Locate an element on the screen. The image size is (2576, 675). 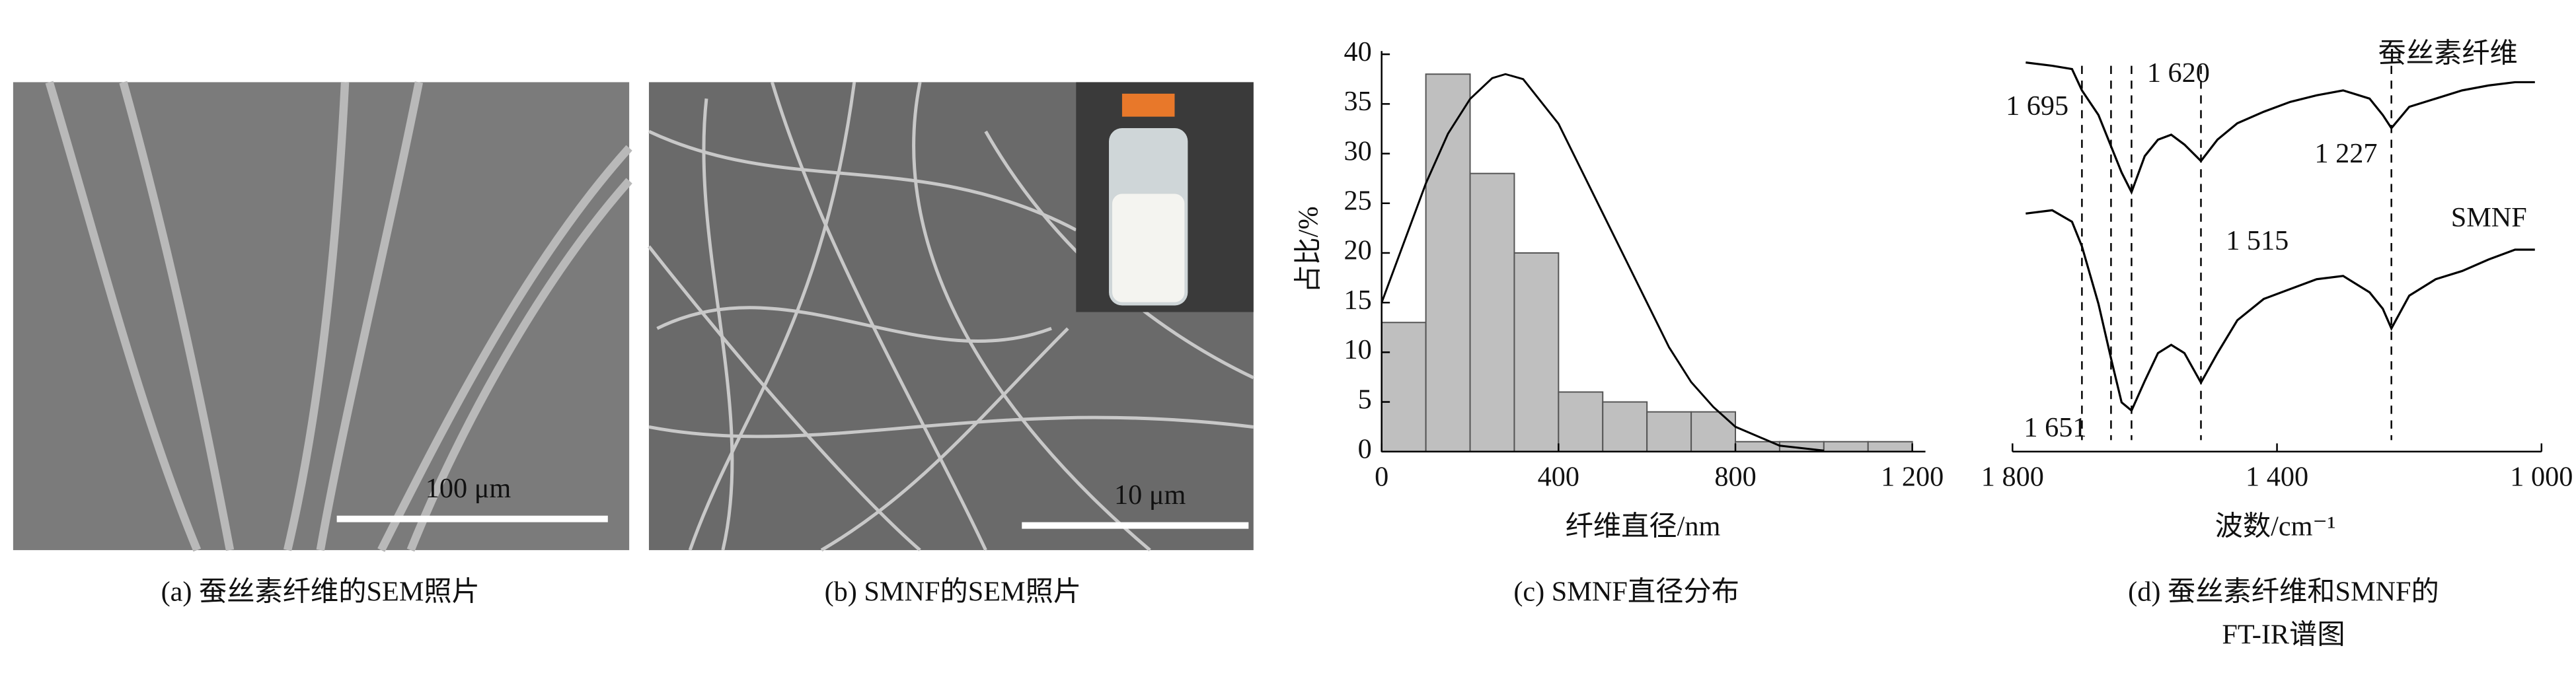
marker-label: 1 695 is located at coordinates (2037, 106).